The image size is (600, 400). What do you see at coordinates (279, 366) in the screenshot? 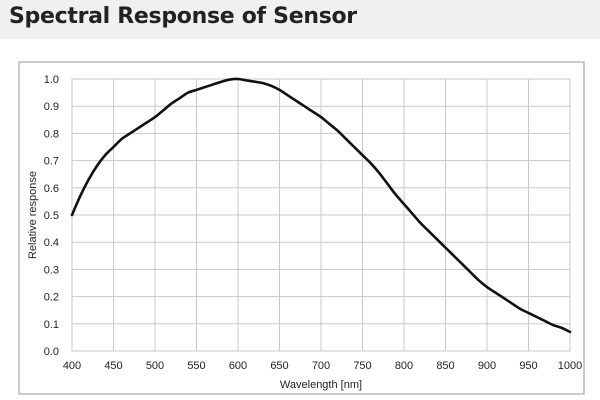
I see `x-tick-label: 650` at bounding box center [279, 366].